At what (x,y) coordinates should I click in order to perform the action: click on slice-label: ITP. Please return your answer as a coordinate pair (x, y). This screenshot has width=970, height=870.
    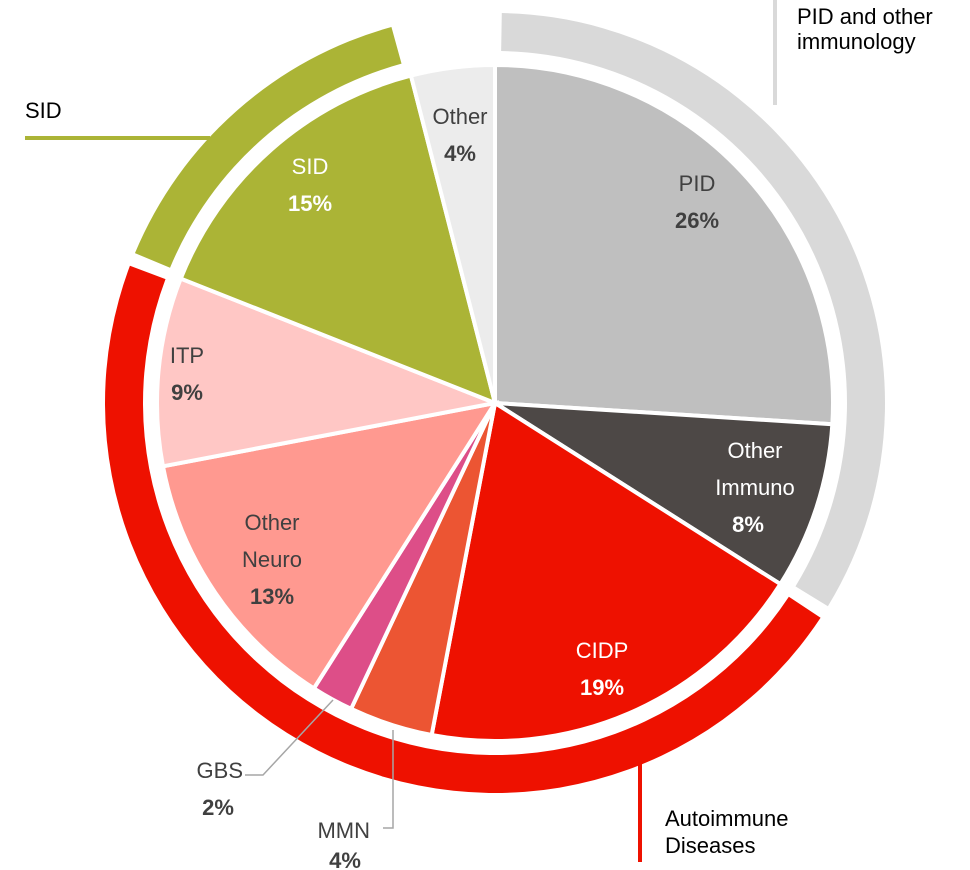
    Looking at the image, I should click on (187, 355).